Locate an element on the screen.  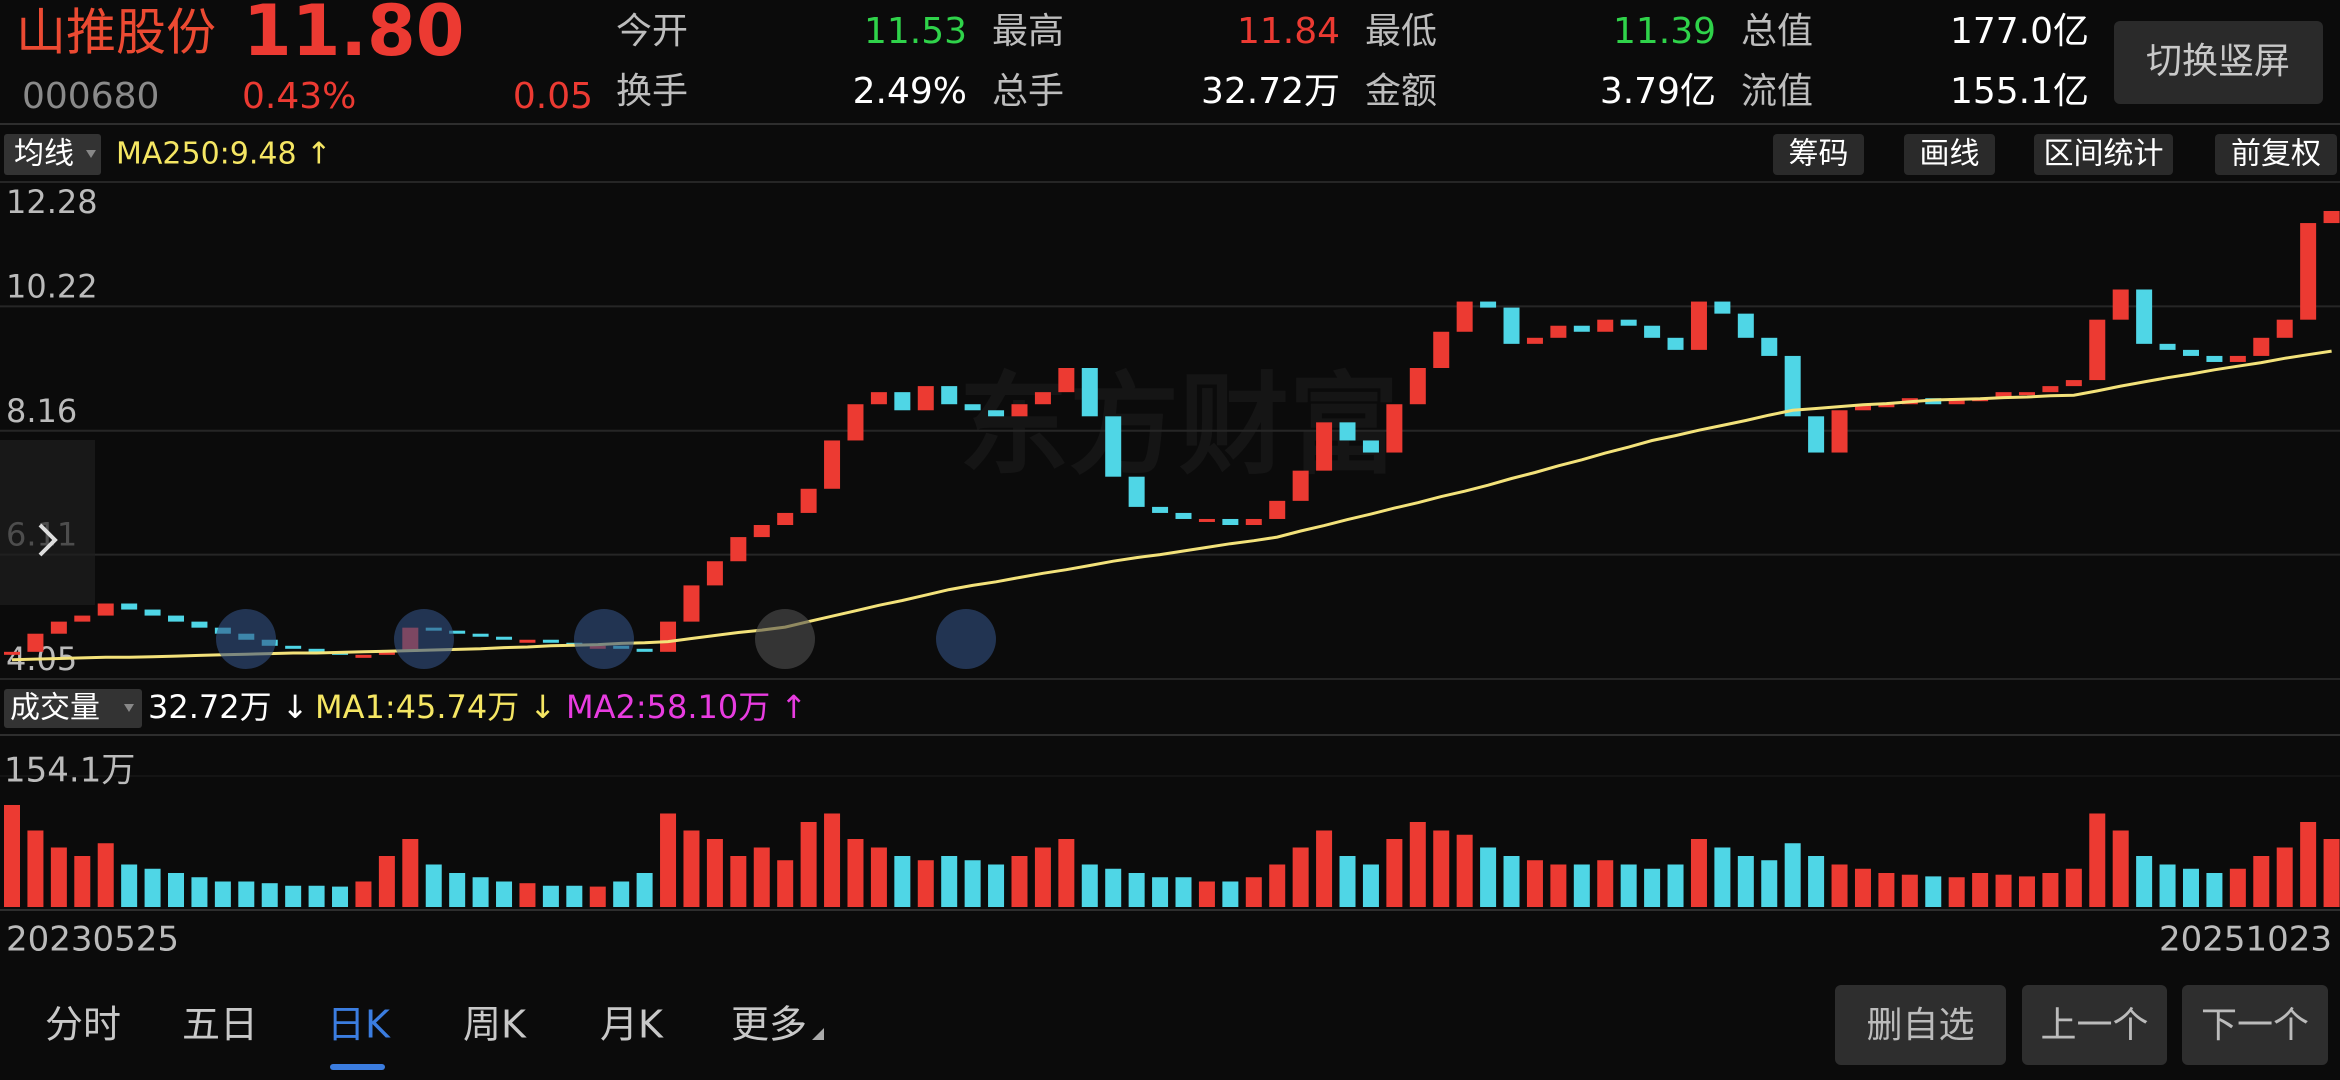
ma-selector is located at coordinates (52, 154).